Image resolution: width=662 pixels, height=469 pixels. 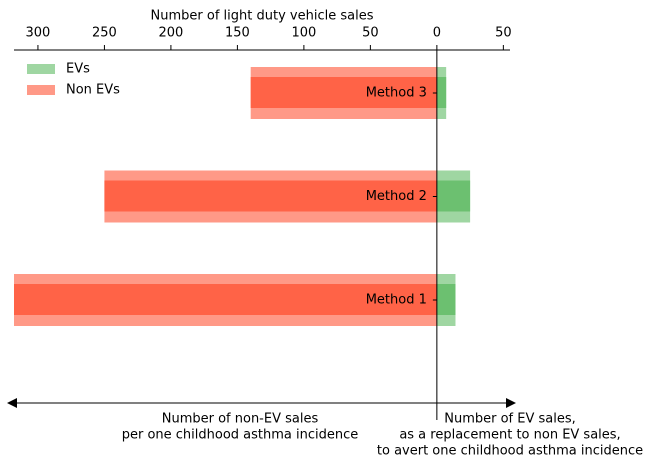 I want to click on x-tick-label: 200, so click(x=170, y=33).